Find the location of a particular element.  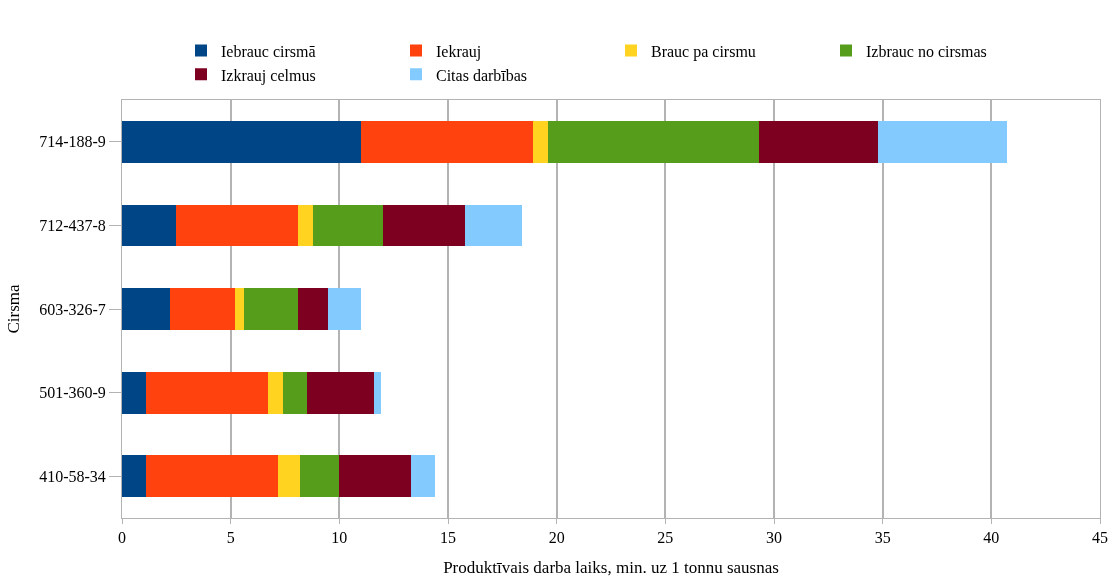

x-tick-label: 30 is located at coordinates (774, 538).